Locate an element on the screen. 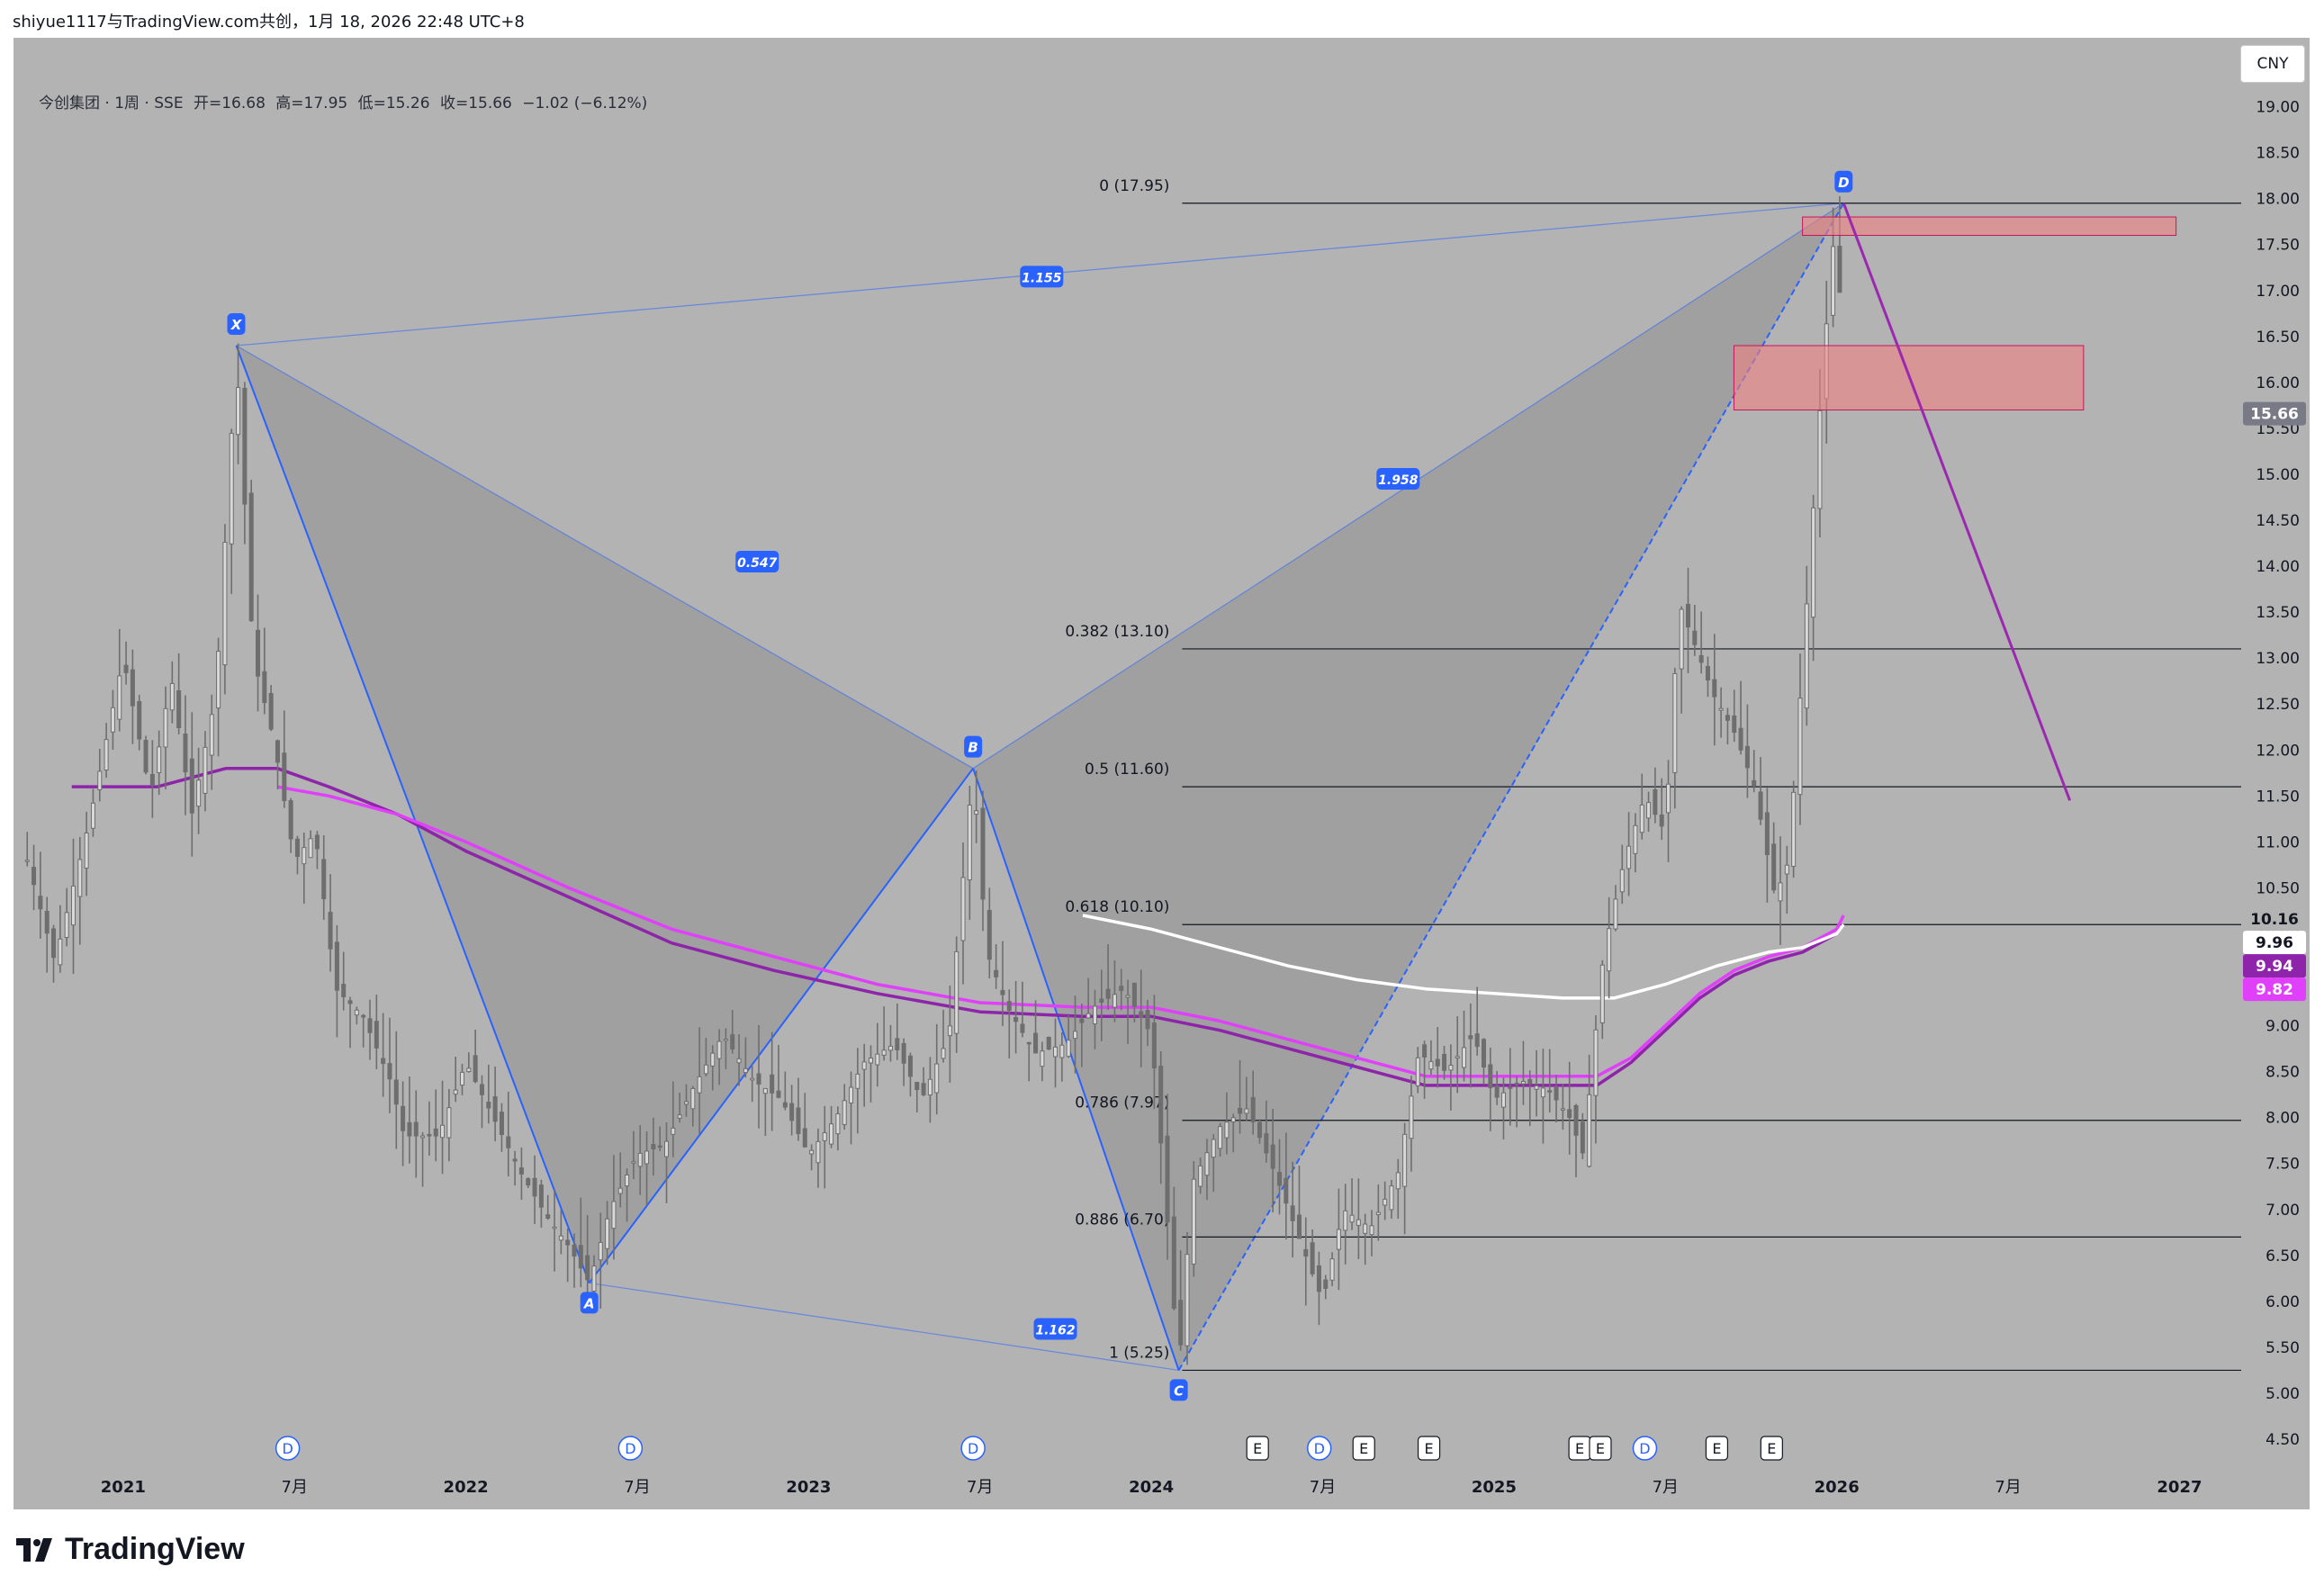 The width and height of the screenshot is (2324, 1594). price-label: 9.82 is located at coordinates (2274, 990).